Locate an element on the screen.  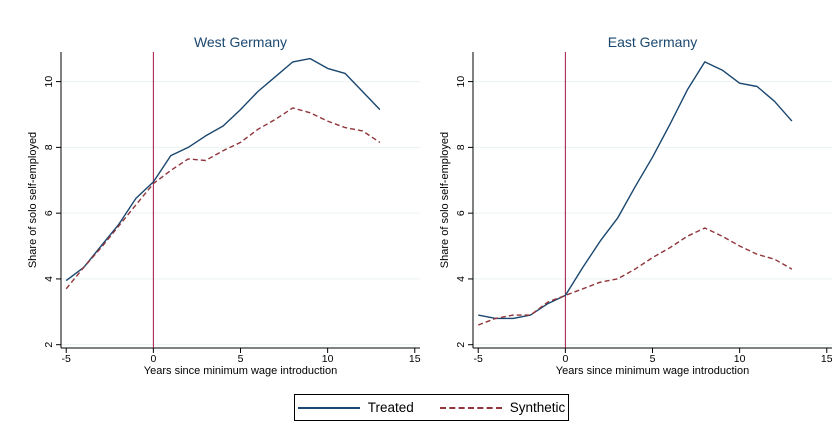
legend-label-treated: Treated is located at coordinates (390, 407).